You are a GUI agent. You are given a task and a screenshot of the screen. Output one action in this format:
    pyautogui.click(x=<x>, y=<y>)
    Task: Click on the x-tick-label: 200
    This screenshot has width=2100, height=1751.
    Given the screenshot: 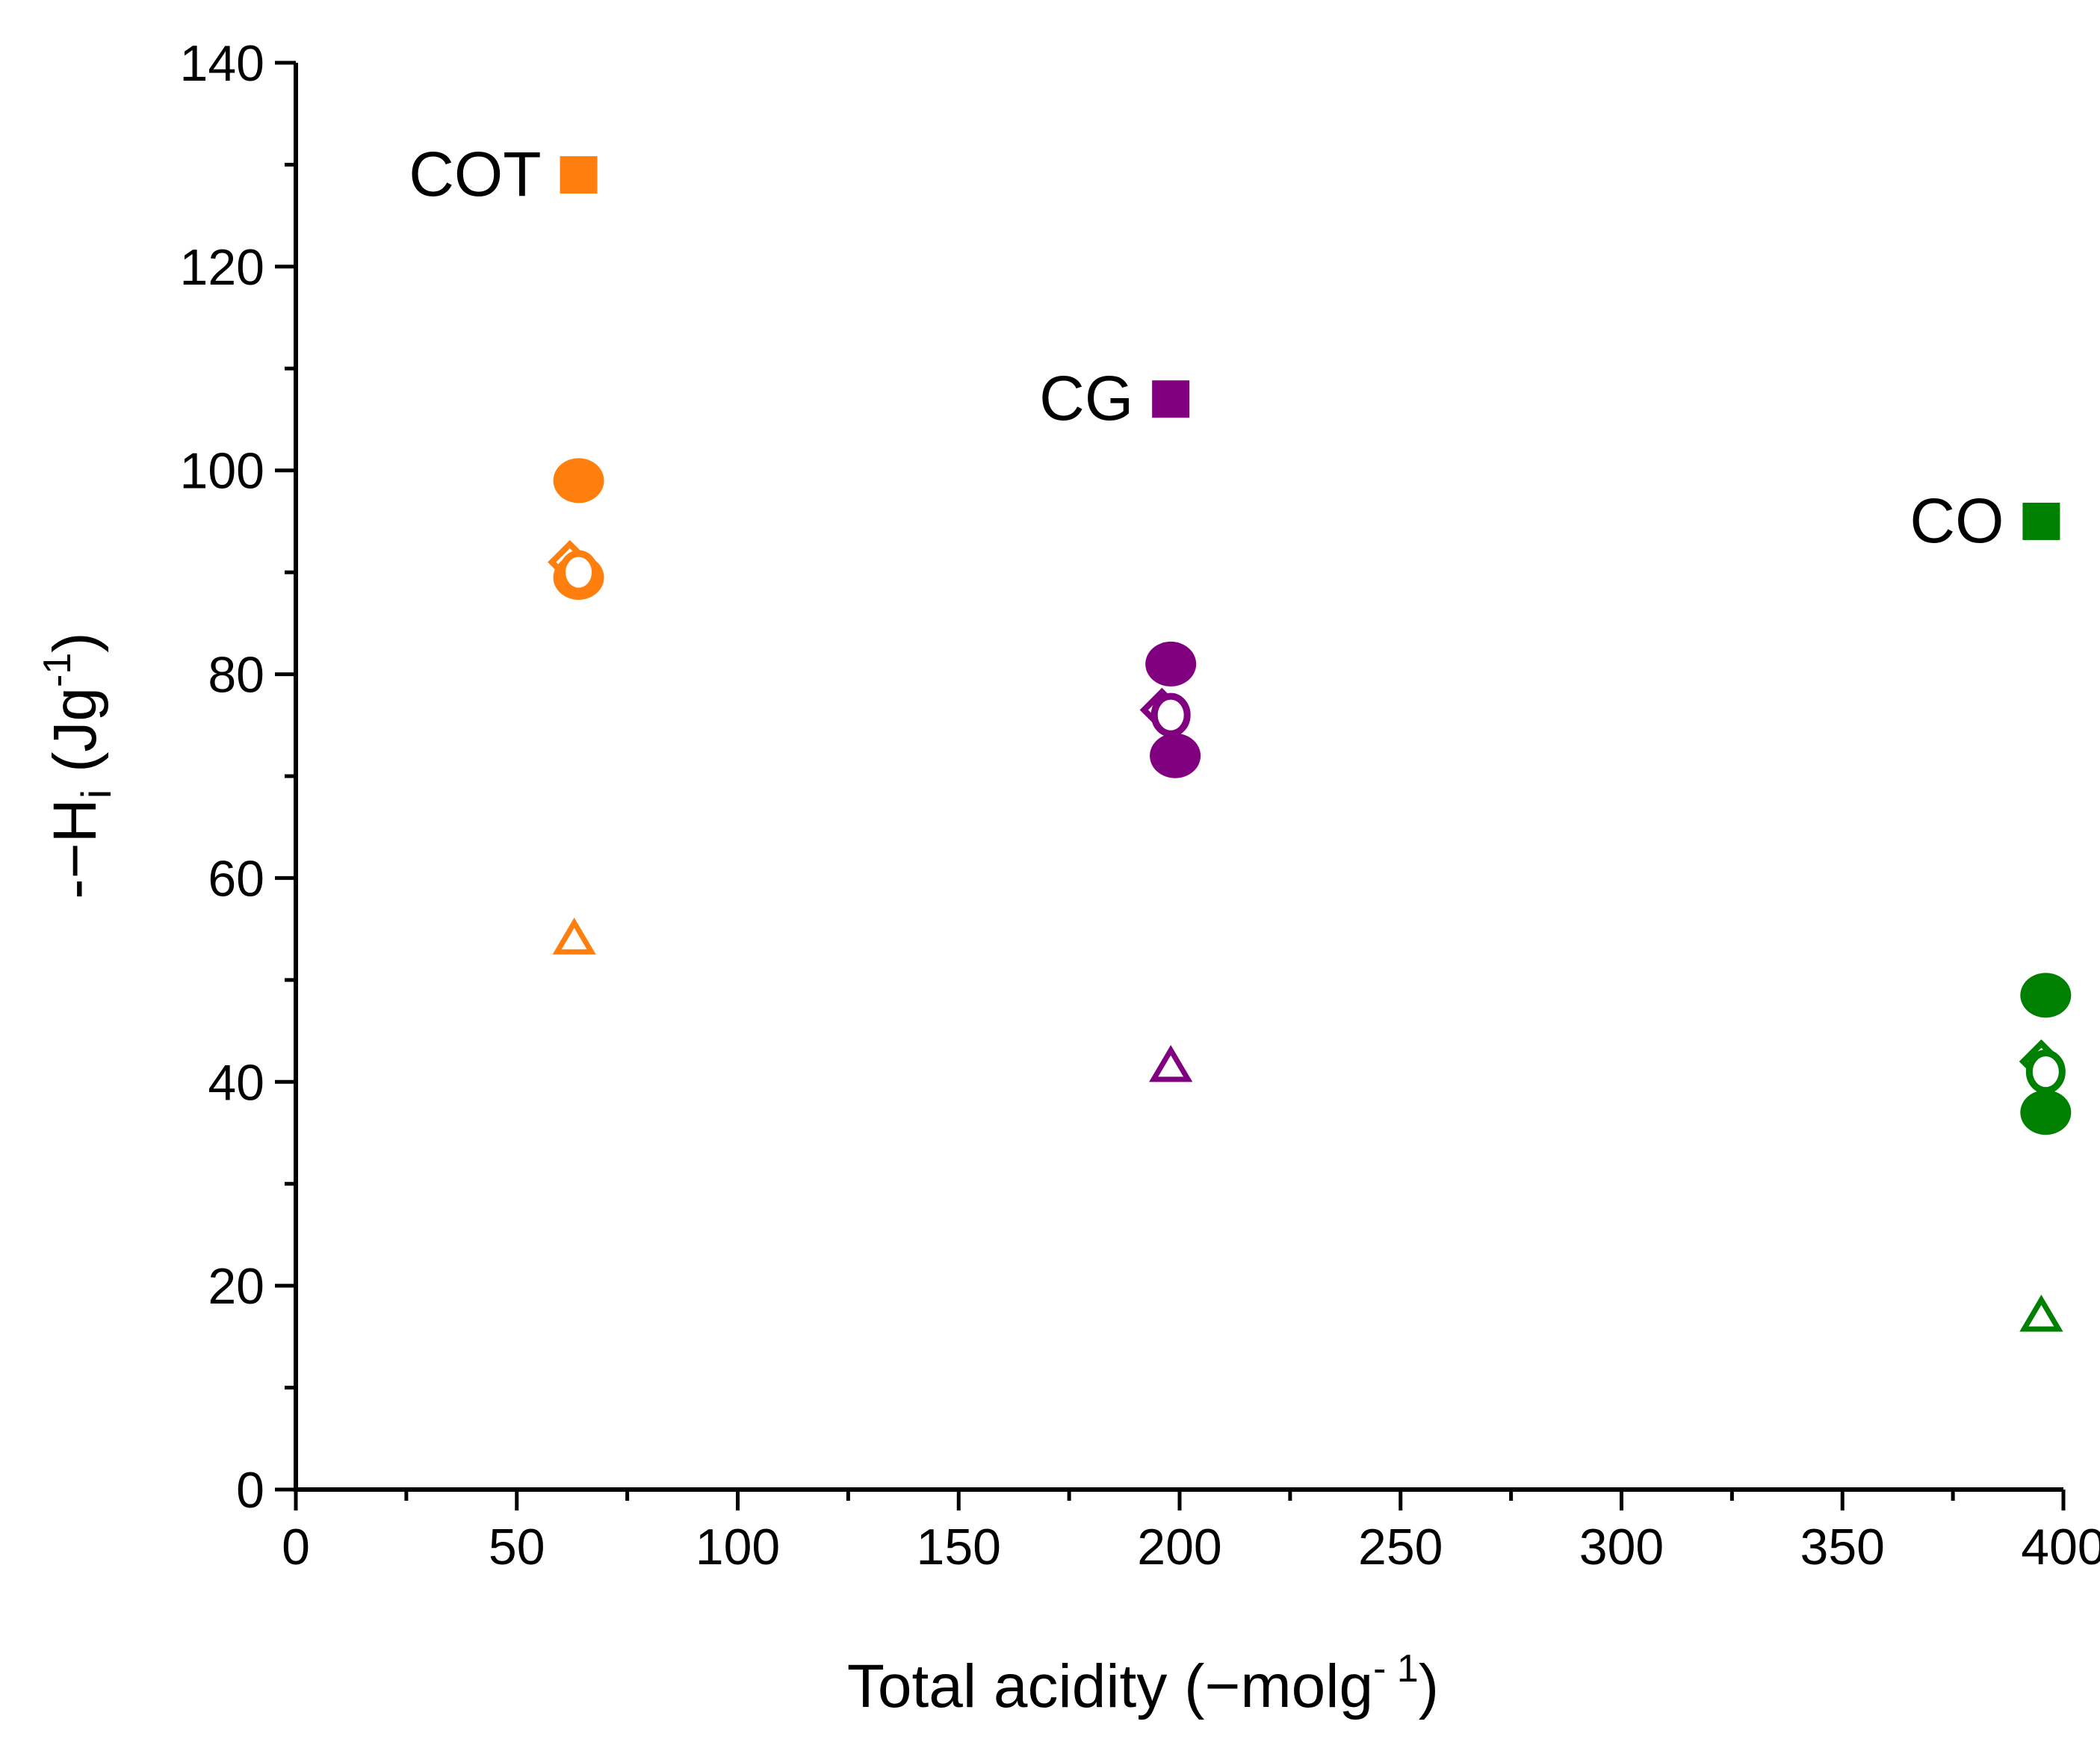 What is the action you would take?
    pyautogui.click(x=1179, y=1547)
    